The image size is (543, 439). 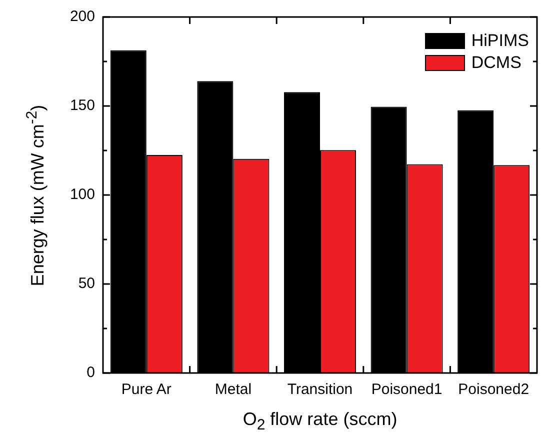 What do you see at coordinates (494, 389) in the screenshot?
I see `x-tick-label: Poisoned2` at bounding box center [494, 389].